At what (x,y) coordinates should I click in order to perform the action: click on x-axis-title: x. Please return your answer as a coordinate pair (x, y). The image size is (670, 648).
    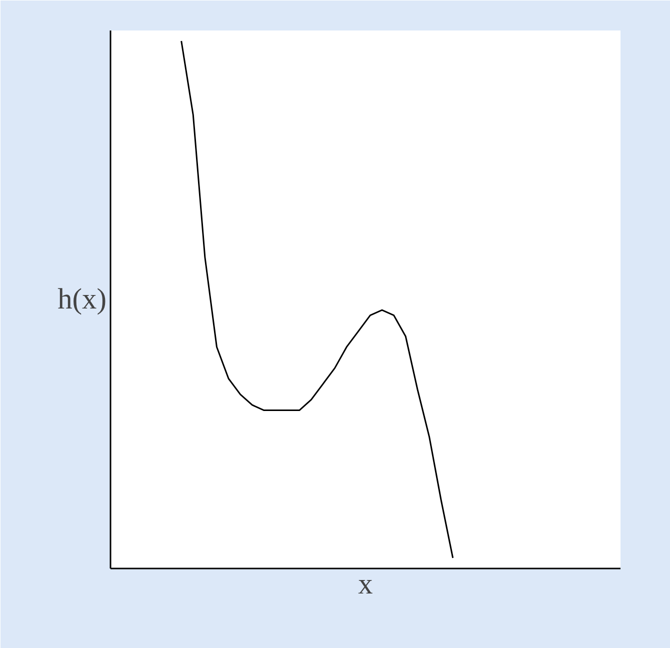
    Looking at the image, I should click on (366, 584).